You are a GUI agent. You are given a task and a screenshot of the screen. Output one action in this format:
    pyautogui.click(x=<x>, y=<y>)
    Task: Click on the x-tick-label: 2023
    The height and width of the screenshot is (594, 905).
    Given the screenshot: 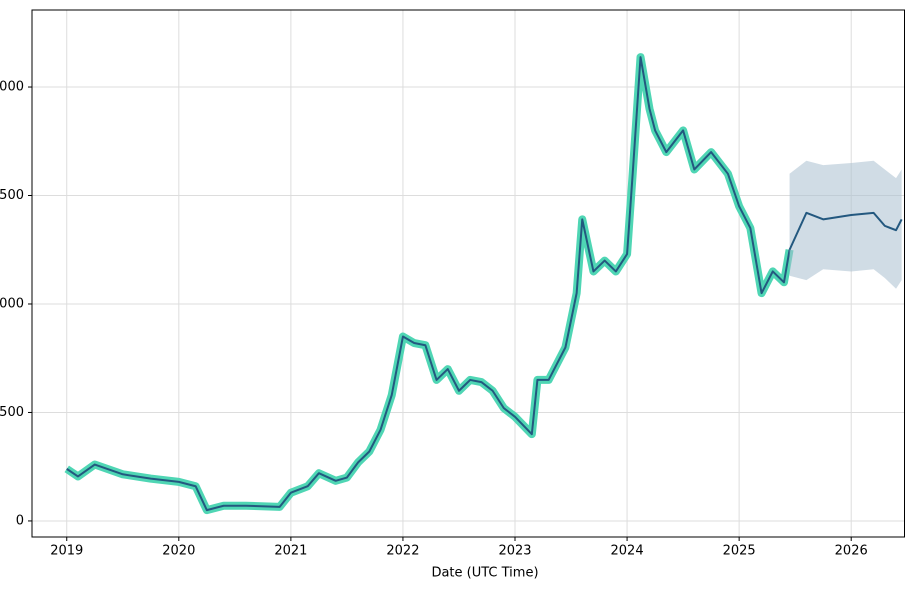 What is the action you would take?
    pyautogui.click(x=514, y=551)
    